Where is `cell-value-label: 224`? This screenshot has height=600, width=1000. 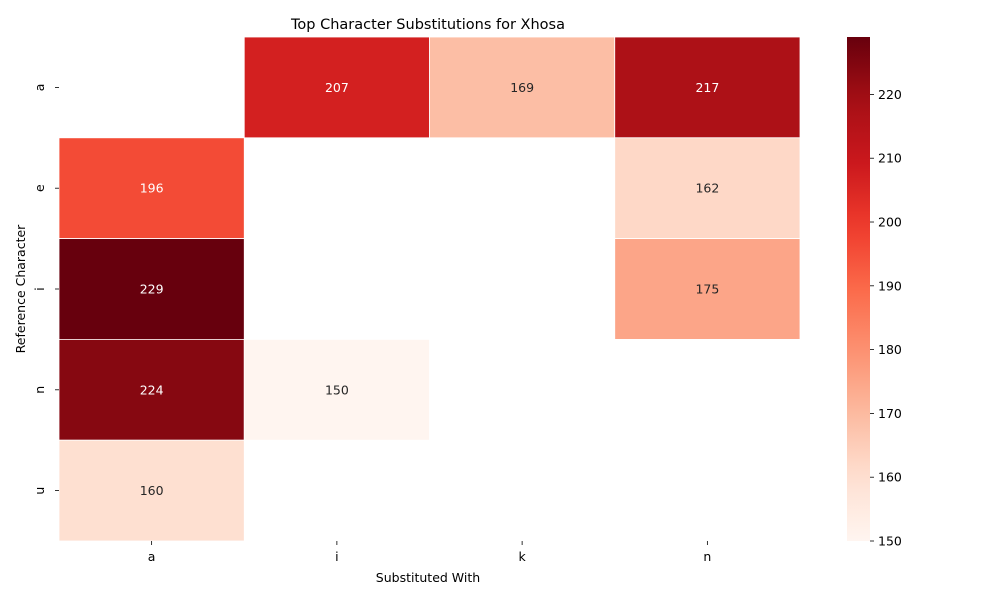
cell-value-label: 224 is located at coordinates (152, 389).